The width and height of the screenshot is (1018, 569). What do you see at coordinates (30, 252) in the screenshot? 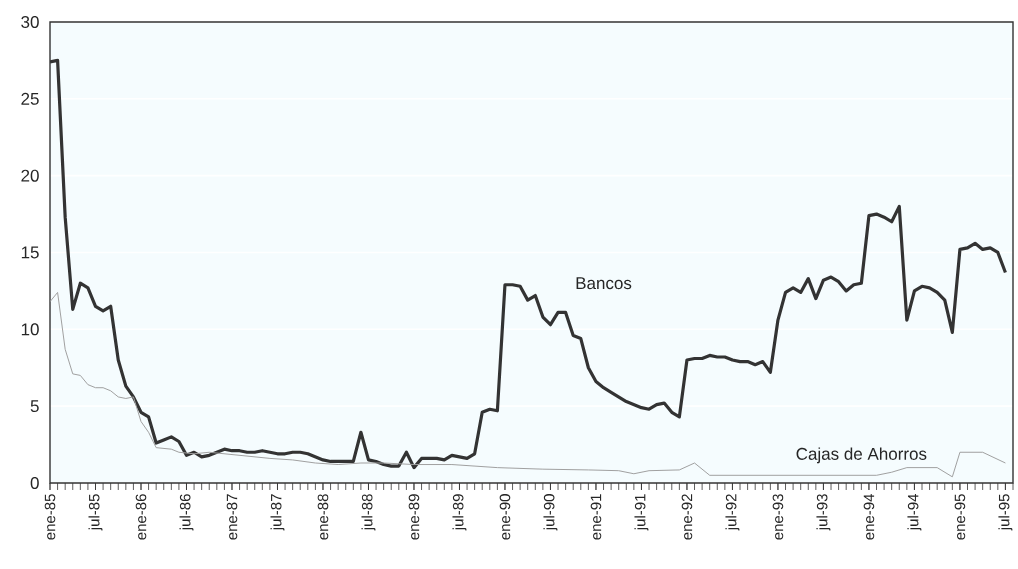
I see `y-tick-label: 15` at bounding box center [30, 252].